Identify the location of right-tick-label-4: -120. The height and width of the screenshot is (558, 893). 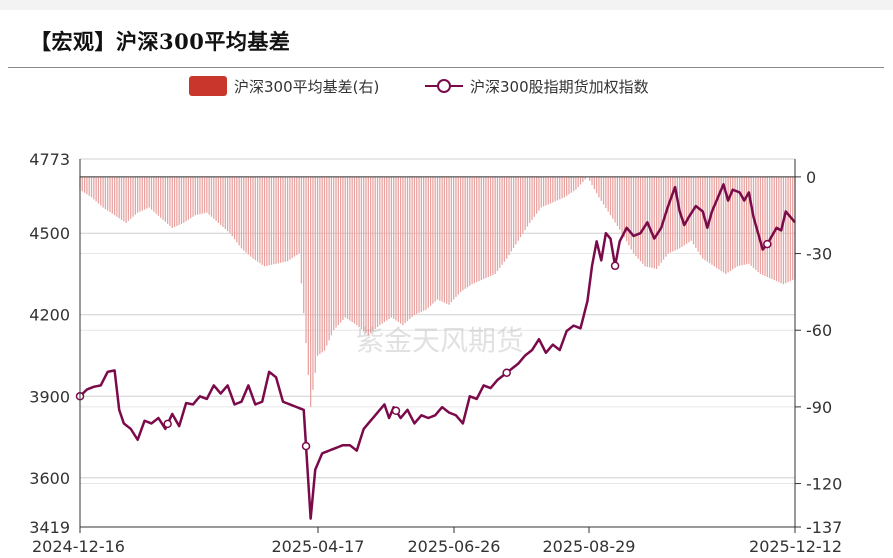
(824, 484).